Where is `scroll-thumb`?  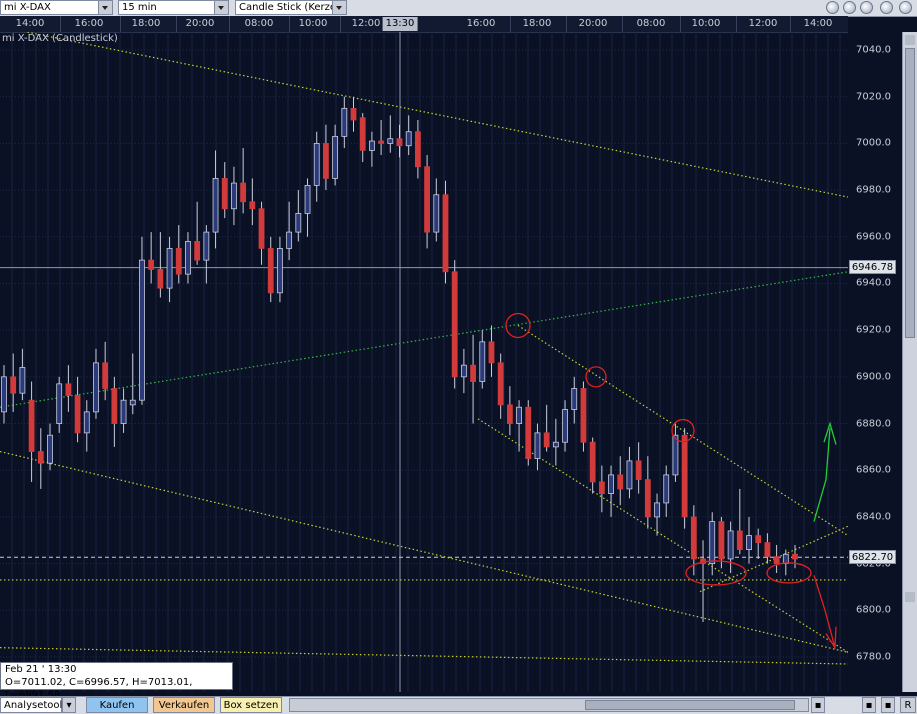
scroll-thumb is located at coordinates (910, 193).